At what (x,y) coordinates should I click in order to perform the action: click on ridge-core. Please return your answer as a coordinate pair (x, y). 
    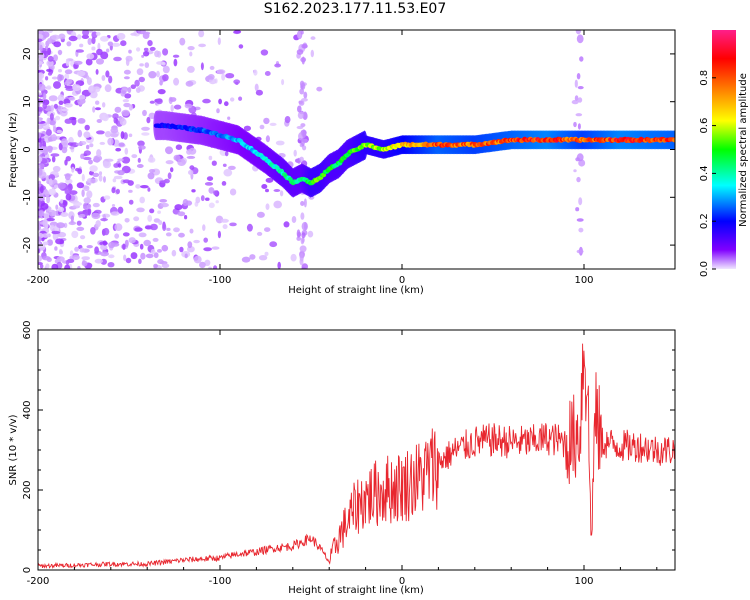
    Looking at the image, I should click on (673, 140).